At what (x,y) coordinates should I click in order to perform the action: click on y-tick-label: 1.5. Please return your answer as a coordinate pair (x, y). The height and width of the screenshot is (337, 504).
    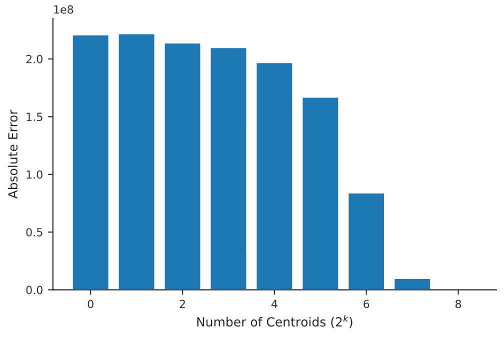
    Looking at the image, I should click on (34, 117).